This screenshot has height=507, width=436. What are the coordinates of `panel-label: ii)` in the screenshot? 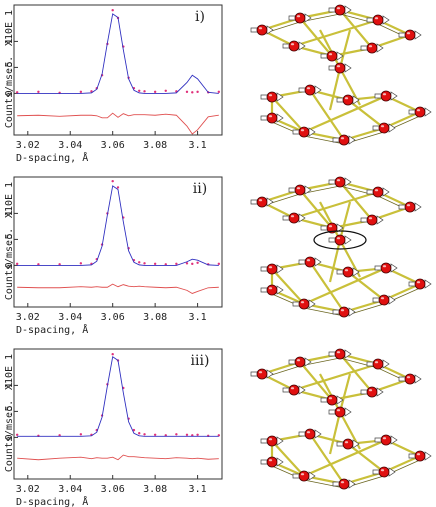 It's located at (200, 189).